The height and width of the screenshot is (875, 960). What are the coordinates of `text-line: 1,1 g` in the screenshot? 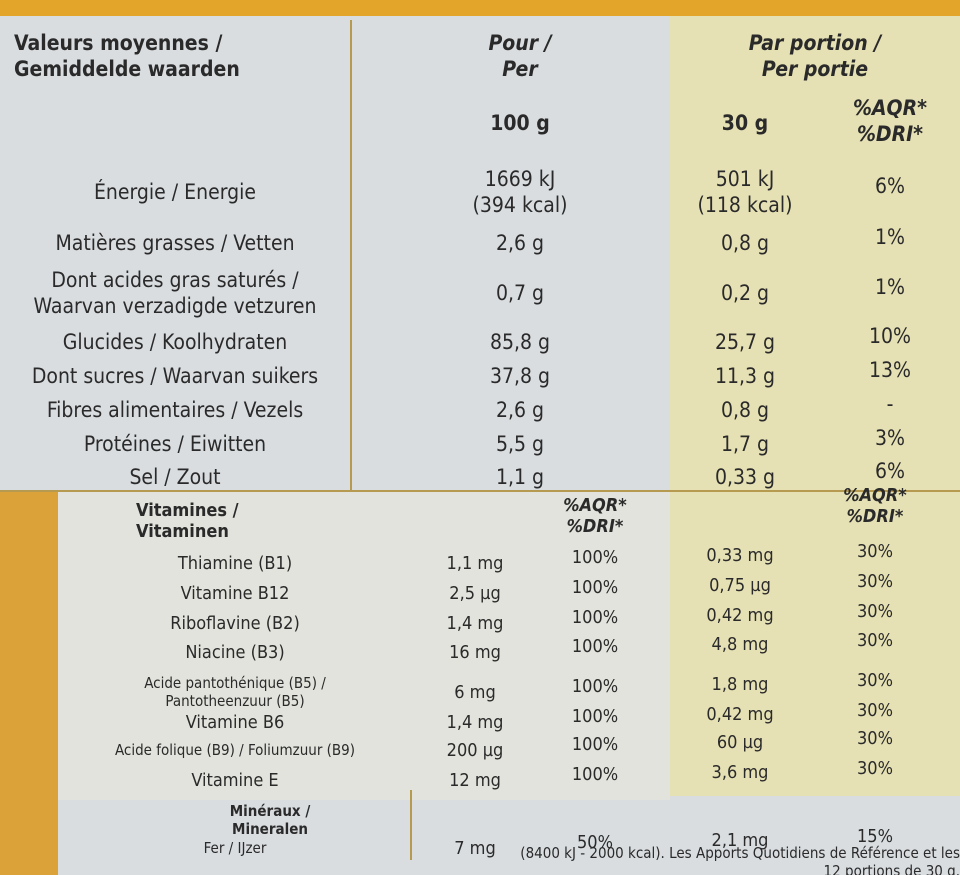 It's located at (520, 477).